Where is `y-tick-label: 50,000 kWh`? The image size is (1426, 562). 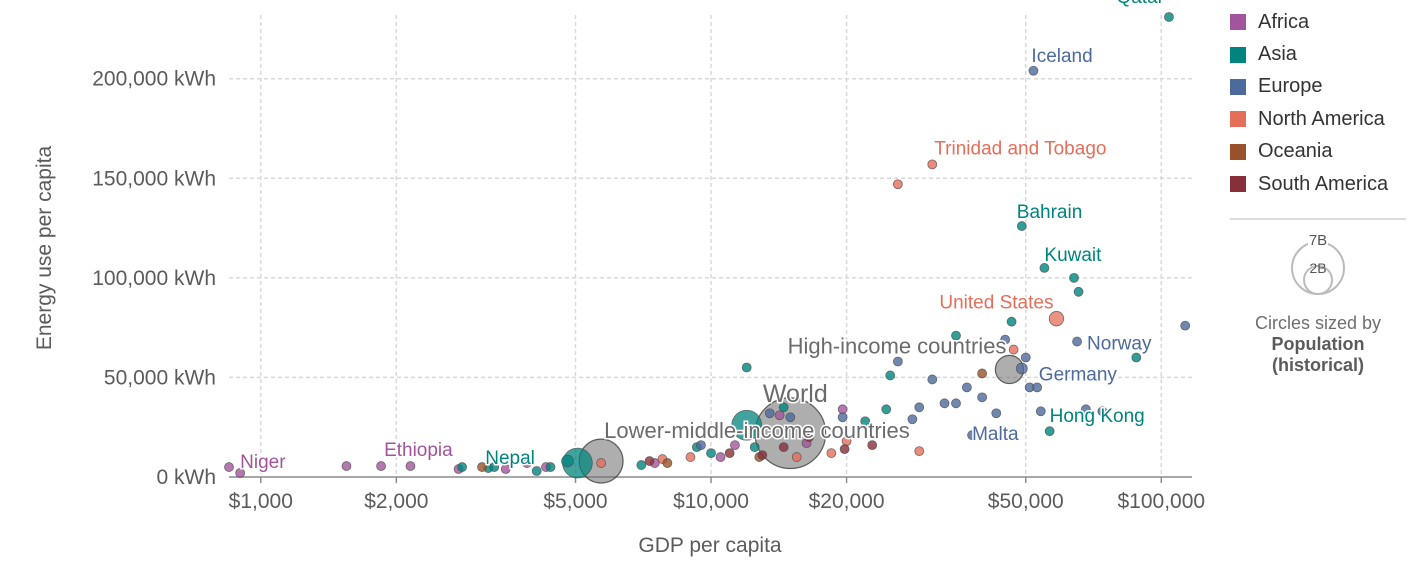
y-tick-label: 50,000 kWh is located at coordinates (160, 377).